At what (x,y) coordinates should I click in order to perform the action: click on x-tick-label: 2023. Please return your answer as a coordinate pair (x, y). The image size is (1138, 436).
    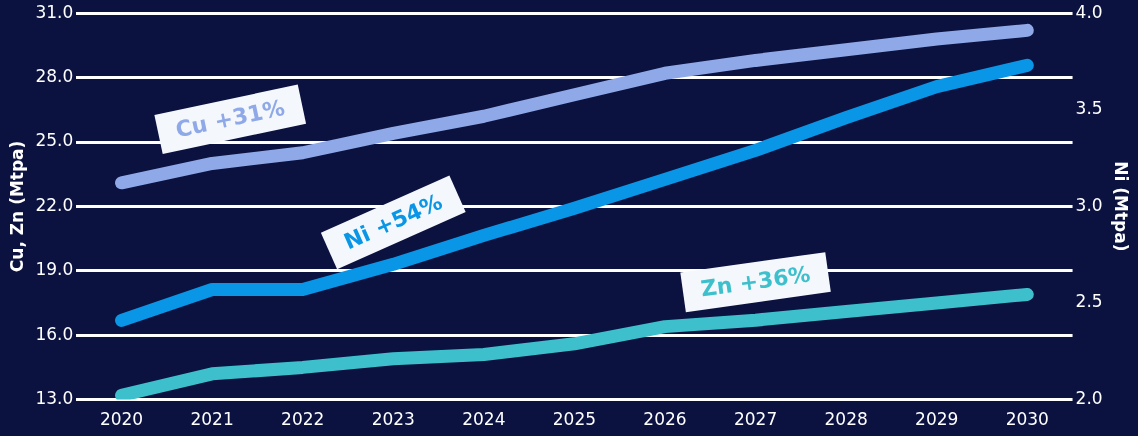
    Looking at the image, I should click on (393, 419).